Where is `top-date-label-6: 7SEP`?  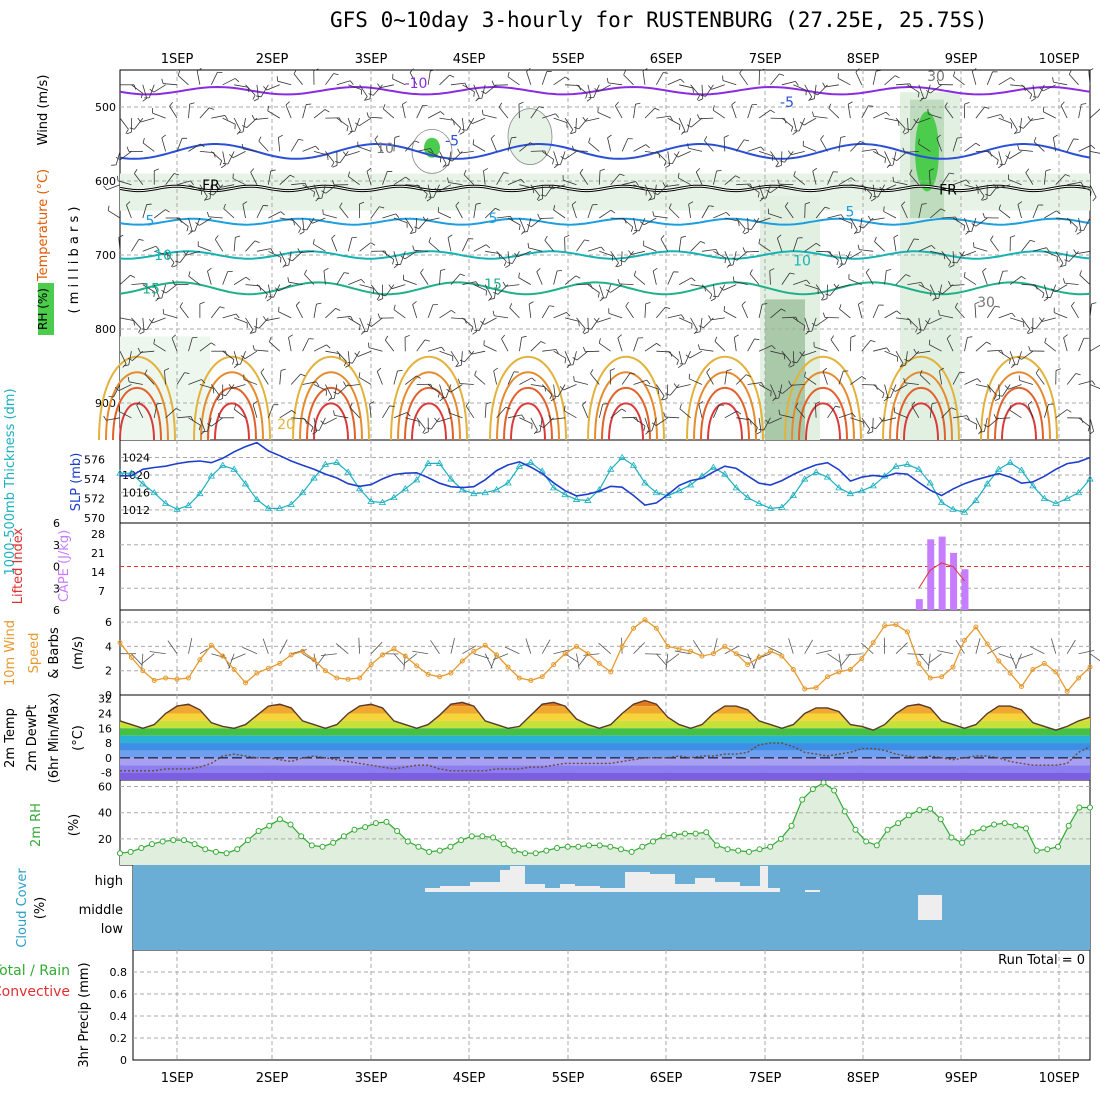 top-date-label-6: 7SEP is located at coordinates (765, 59).